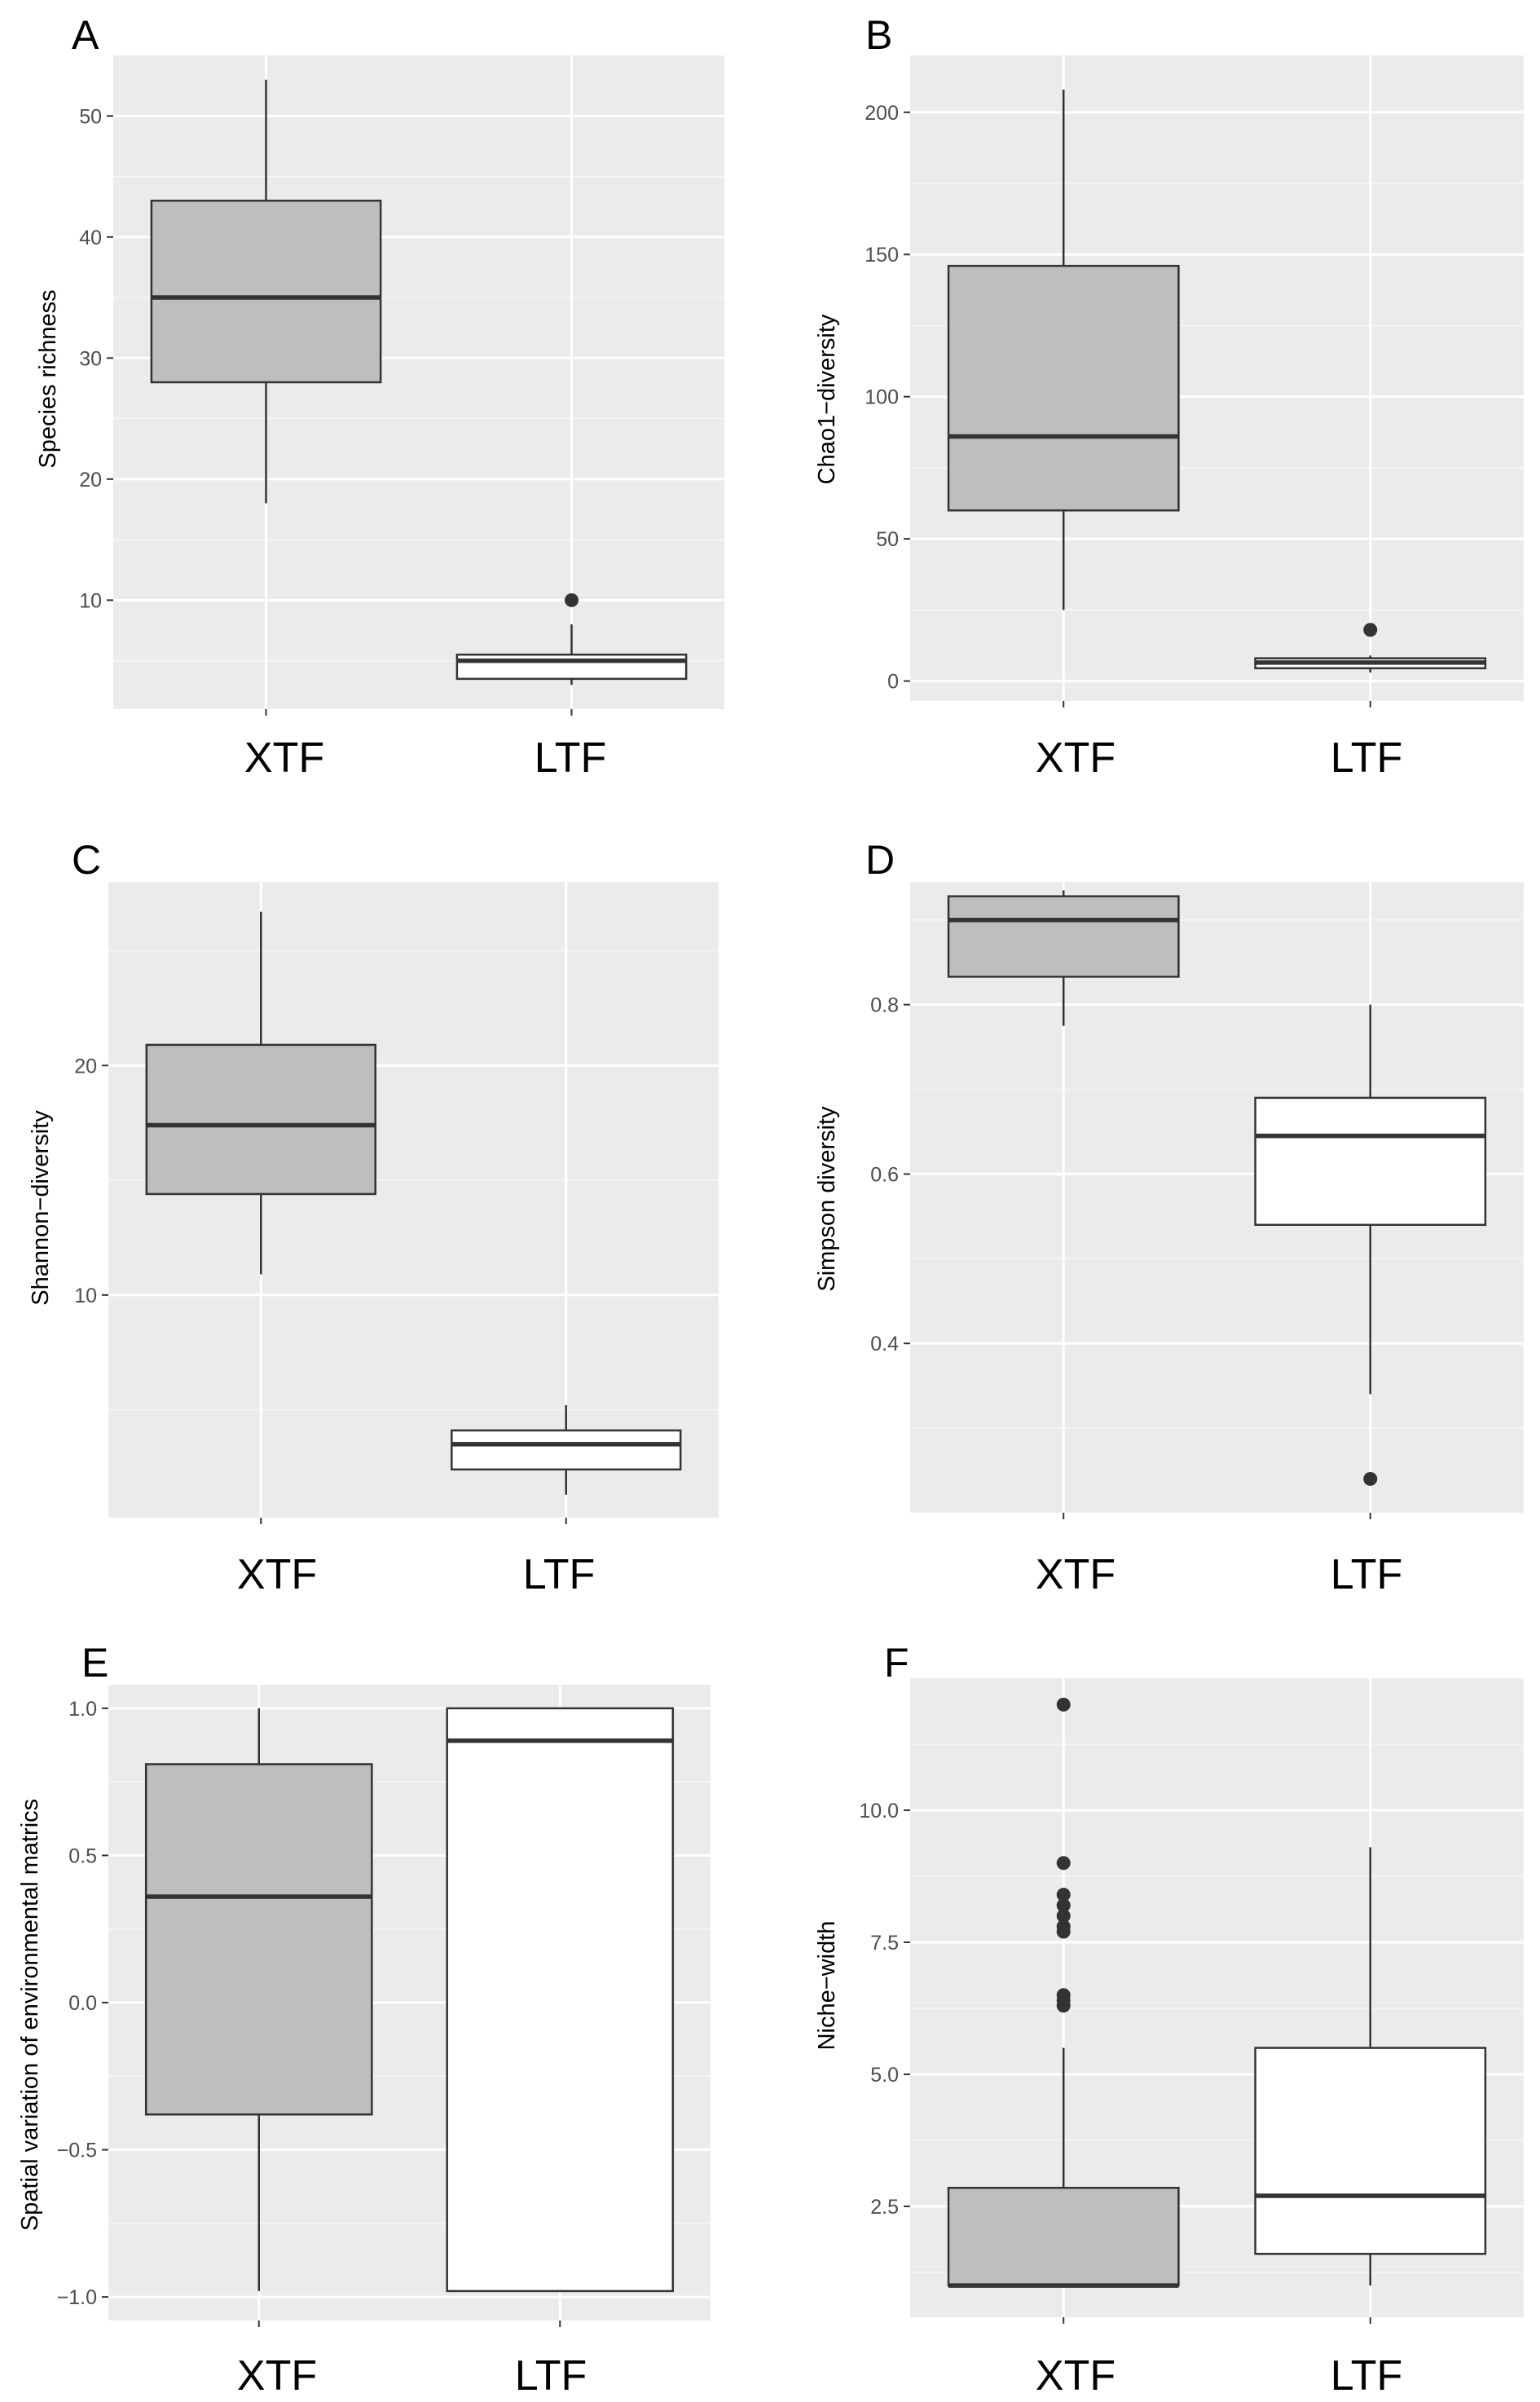 This screenshot has height=2402, width=1540. I want to click on plot-area-c: 10 20, so click(396, 1203).